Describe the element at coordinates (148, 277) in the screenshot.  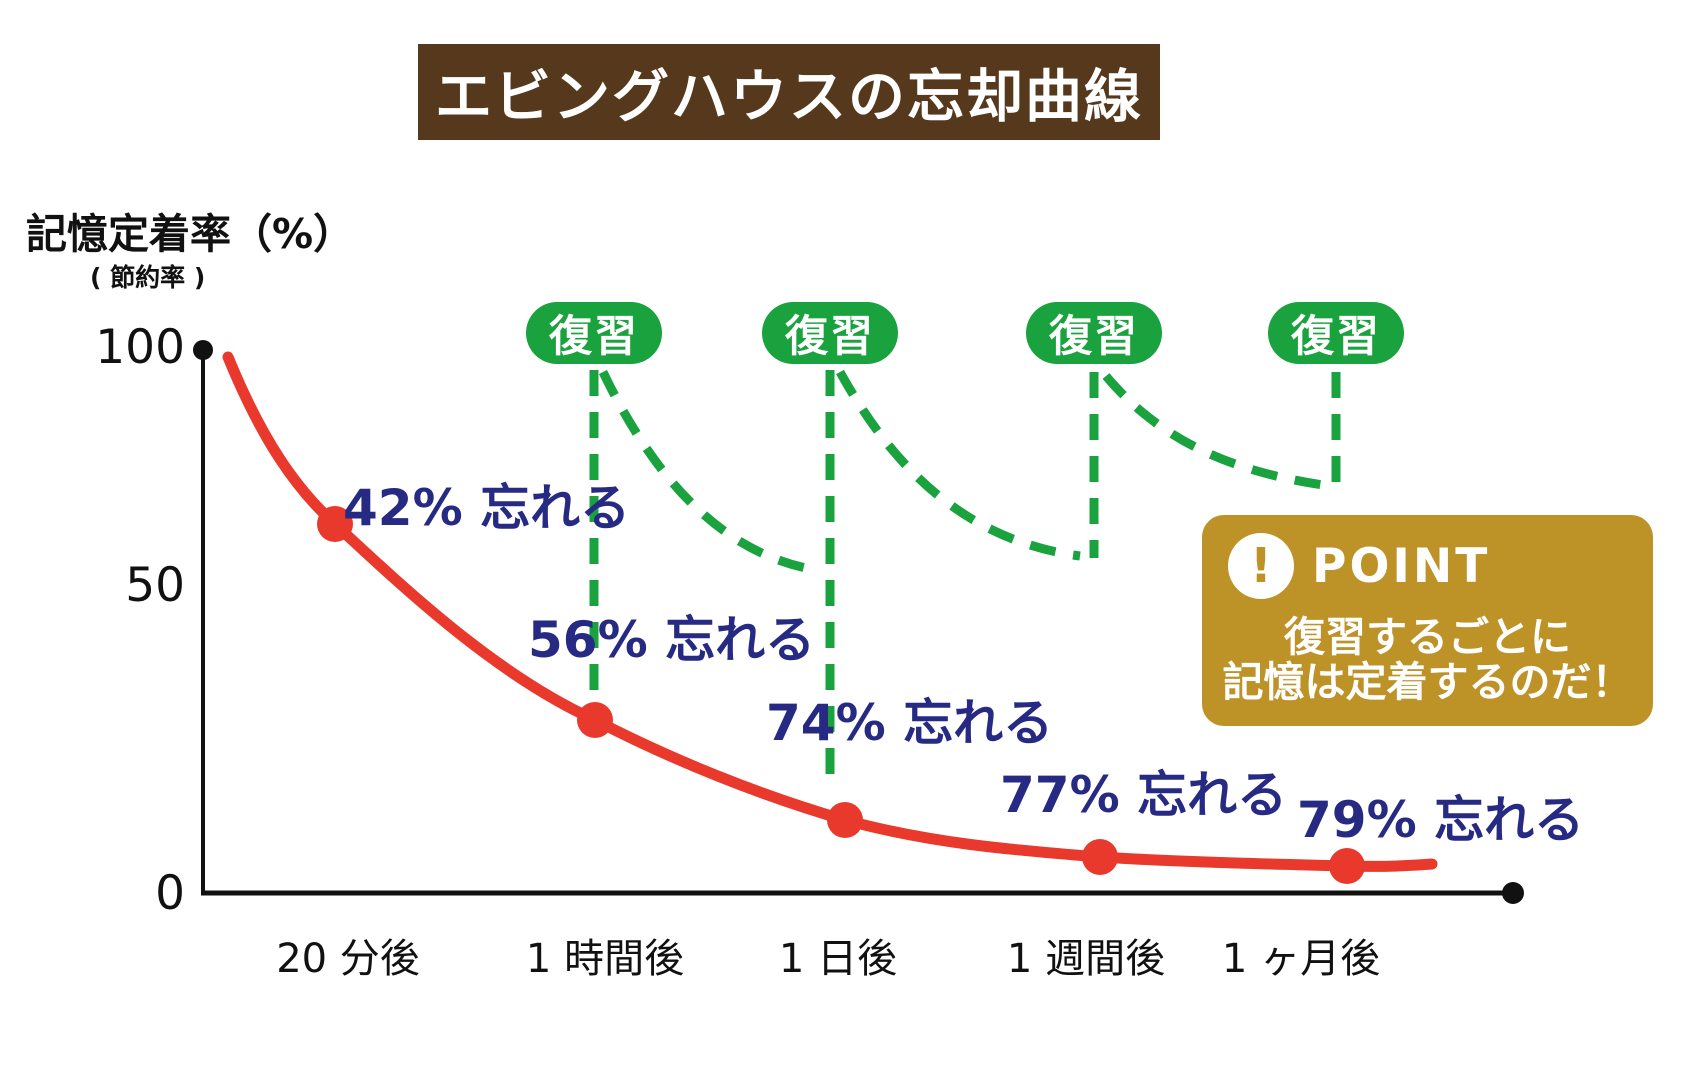
I see `y-axis-sublabel: ( 節約率 )` at that location.